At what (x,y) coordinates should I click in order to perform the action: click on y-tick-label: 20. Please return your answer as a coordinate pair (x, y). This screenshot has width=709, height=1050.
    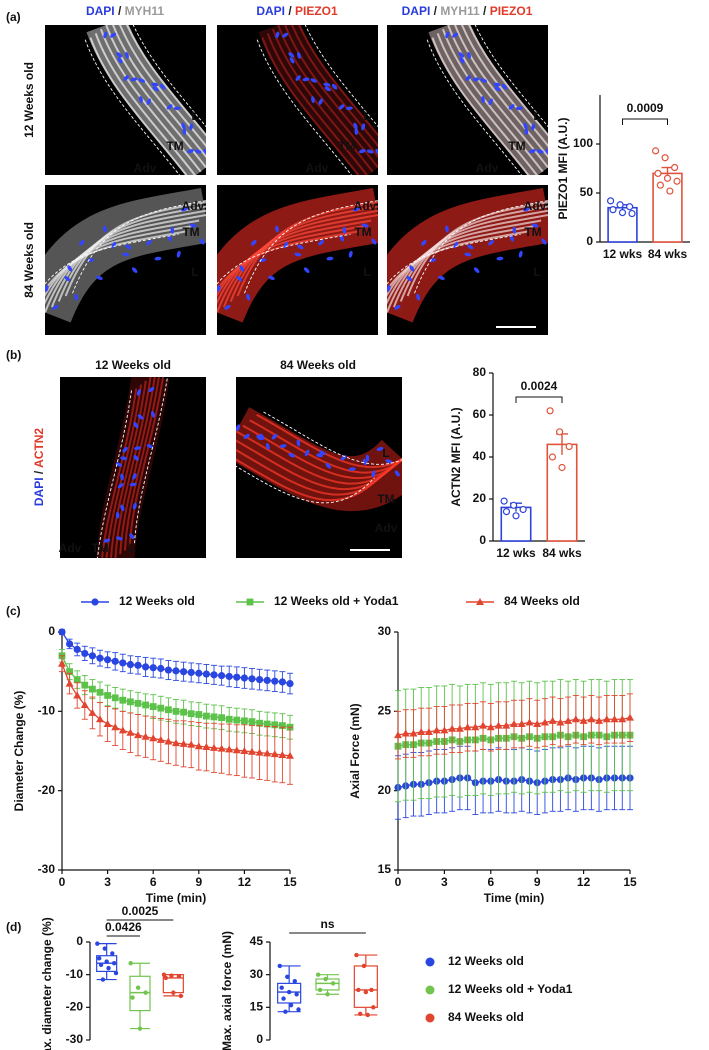
    Looking at the image, I should click on (385, 790).